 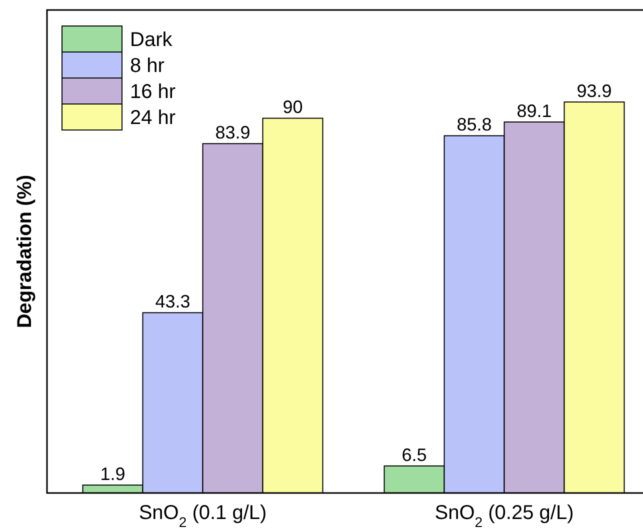 What do you see at coordinates (292, 107) in the screenshot?
I see `data-label: 90` at bounding box center [292, 107].